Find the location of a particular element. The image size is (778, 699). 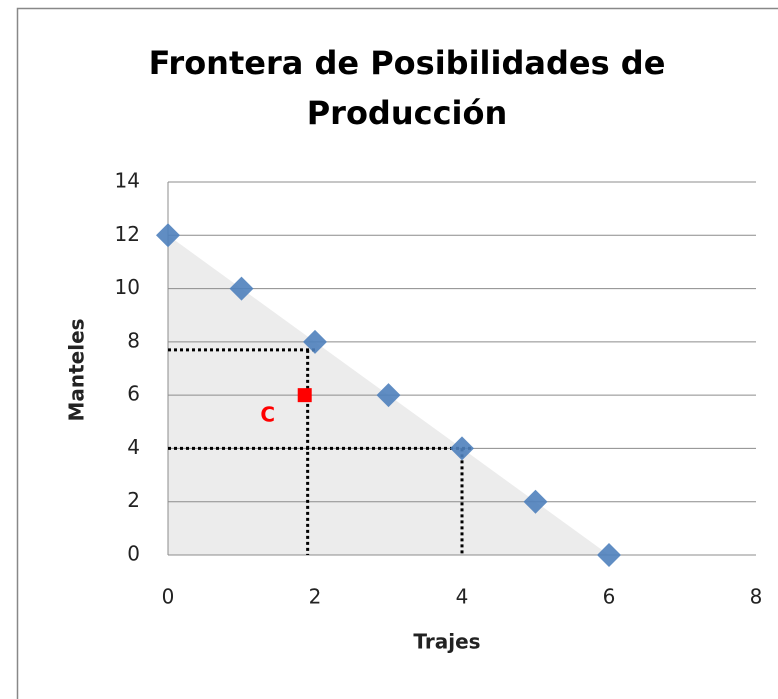

y-tick-label: 8 is located at coordinates (133, 340).